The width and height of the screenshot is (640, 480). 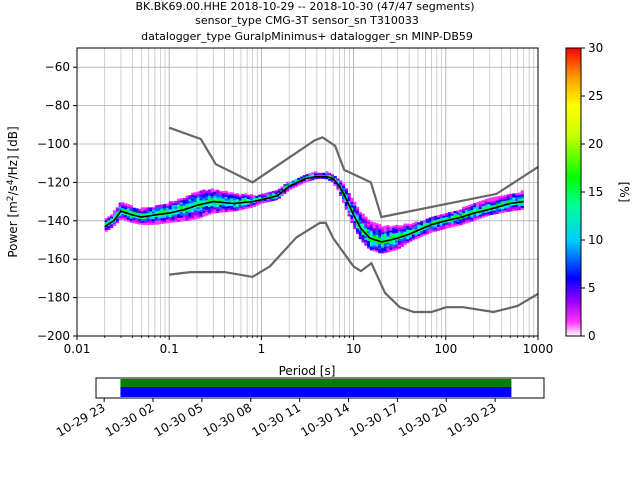 What do you see at coordinates (316, 383) in the screenshot?
I see `timeline-coverage-bar` at bounding box center [316, 383].